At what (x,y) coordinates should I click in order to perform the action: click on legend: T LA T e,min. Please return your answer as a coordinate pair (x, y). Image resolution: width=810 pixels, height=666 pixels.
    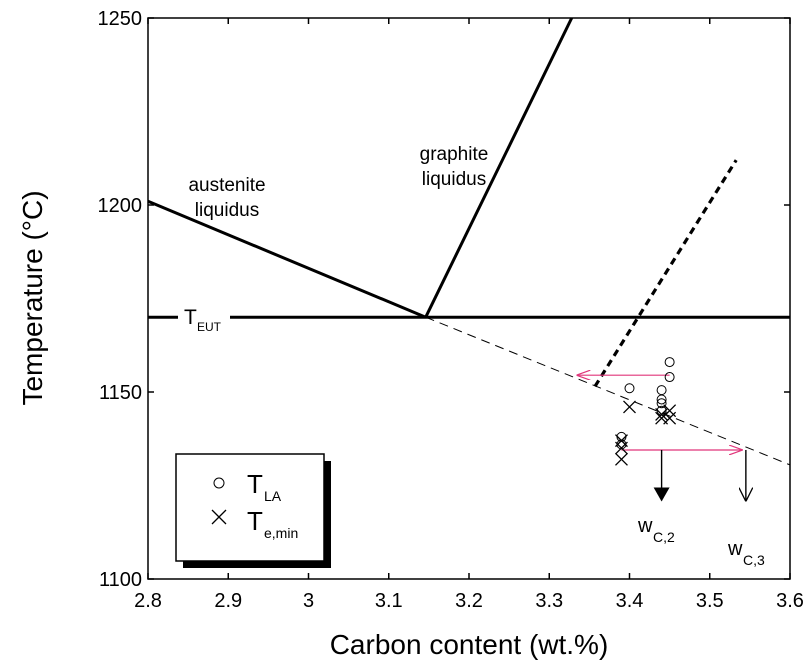
    Looking at the image, I should click on (253, 510).